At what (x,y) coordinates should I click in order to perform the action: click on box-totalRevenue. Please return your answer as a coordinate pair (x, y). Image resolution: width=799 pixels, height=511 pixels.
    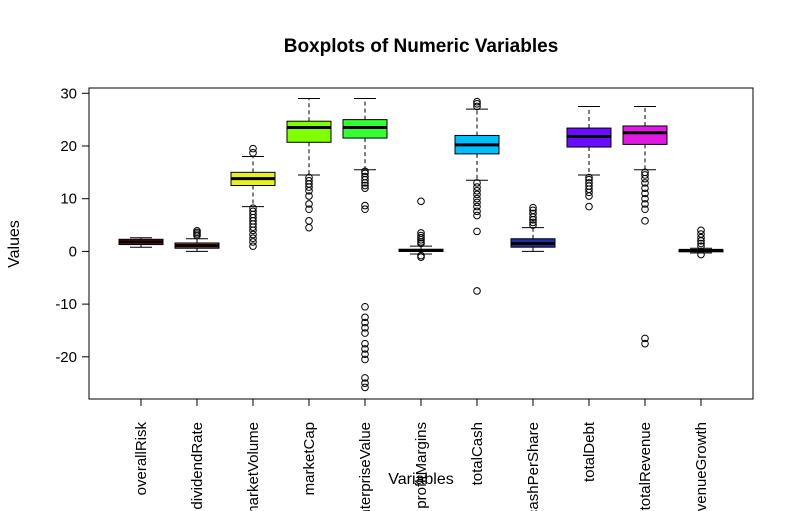
    Looking at the image, I should click on (645, 226).